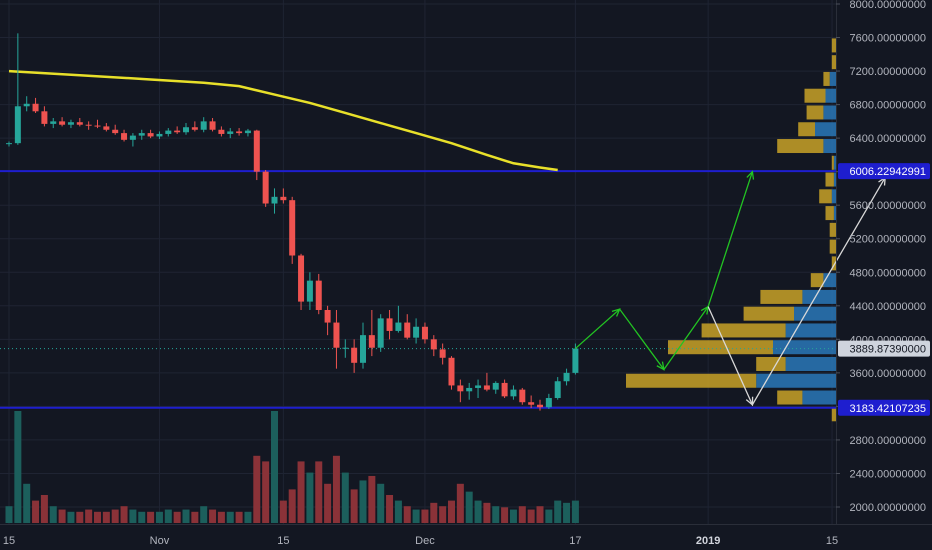  I want to click on price-tick-label: 4800.00000000, so click(888, 273).